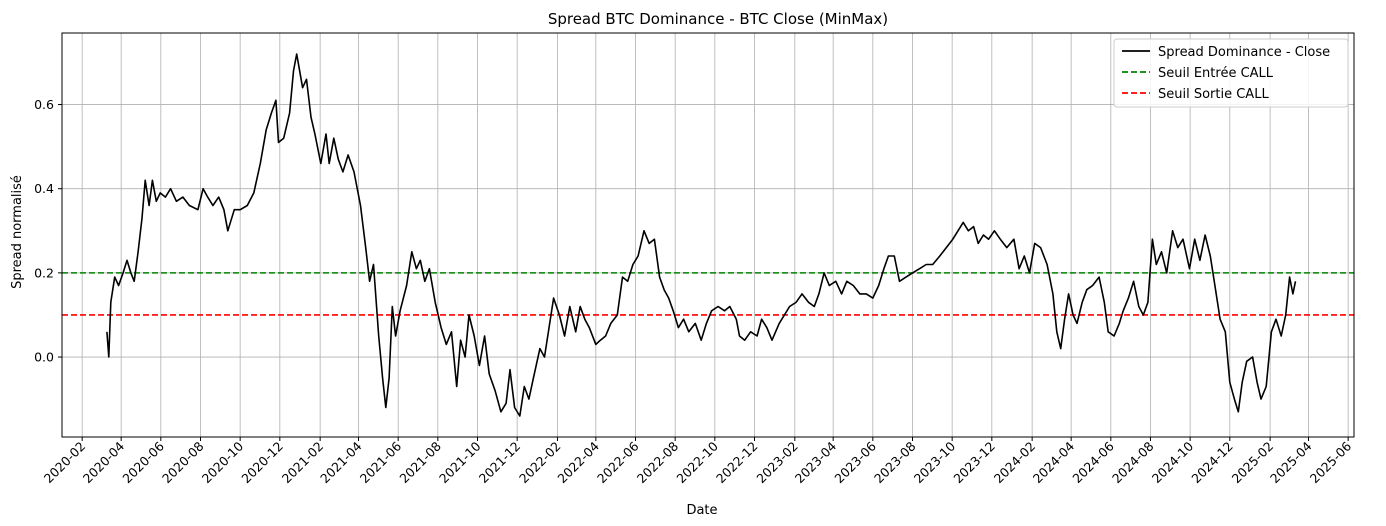 The height and width of the screenshot is (526, 1386). I want to click on y-tick-label: 0.0, so click(44, 357).